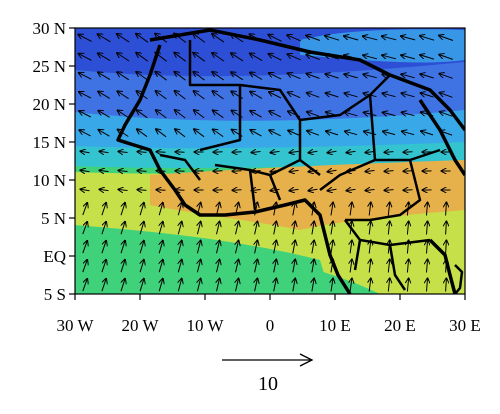 Image resolution: width=500 pixels, height=414 pixels. Describe the element at coordinates (76, 325) in the screenshot. I see `lon-tick-label: 30 W` at that location.